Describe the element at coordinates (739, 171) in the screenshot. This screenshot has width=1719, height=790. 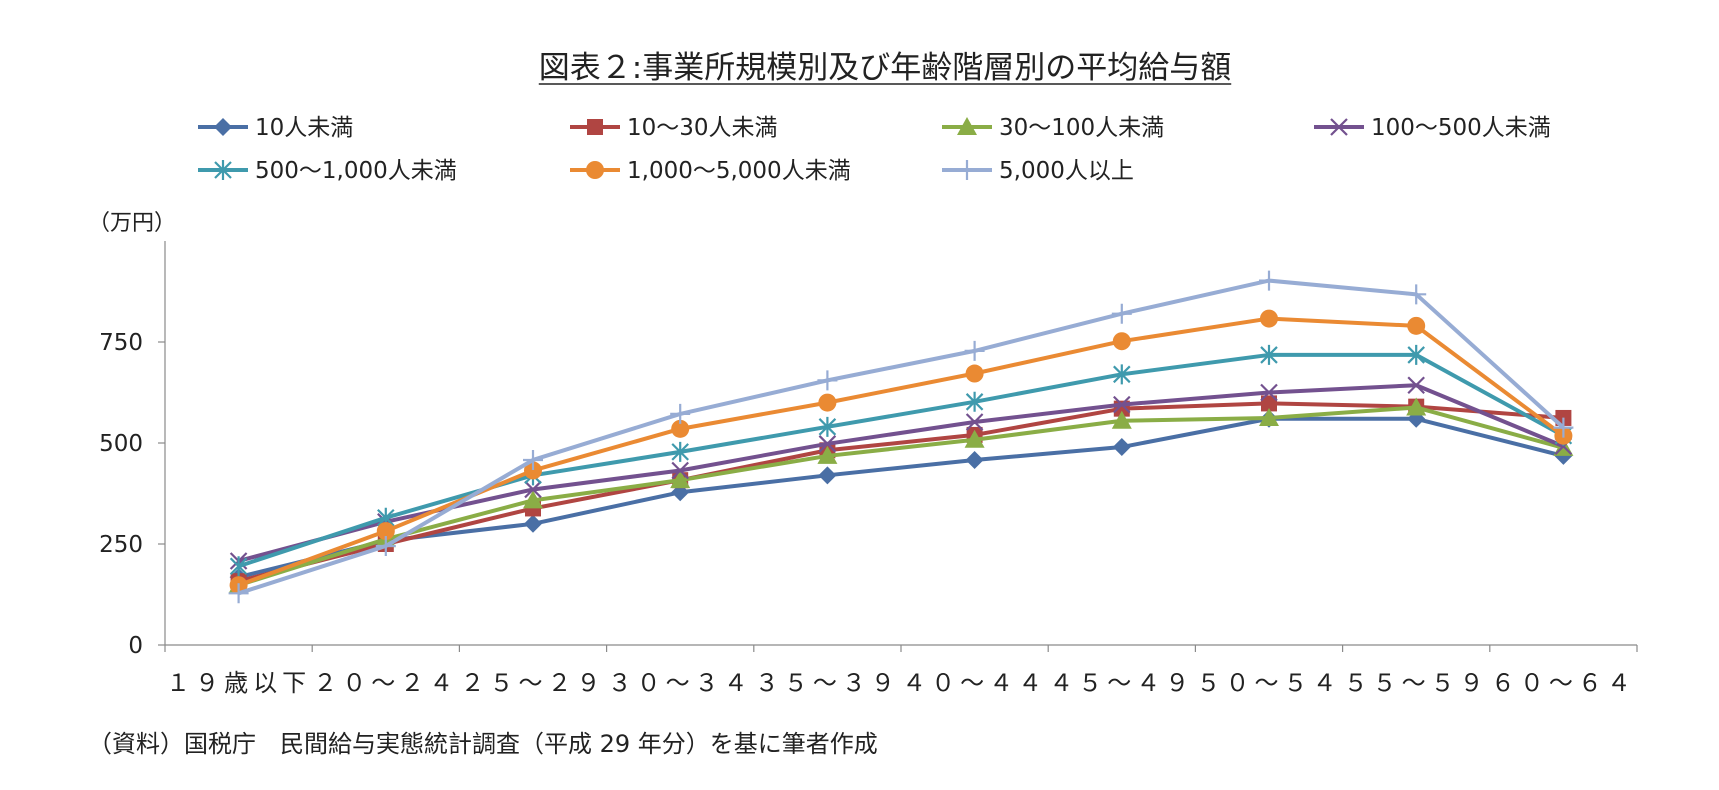
I see `legend-label: 1,000～5,000人未満` at that location.